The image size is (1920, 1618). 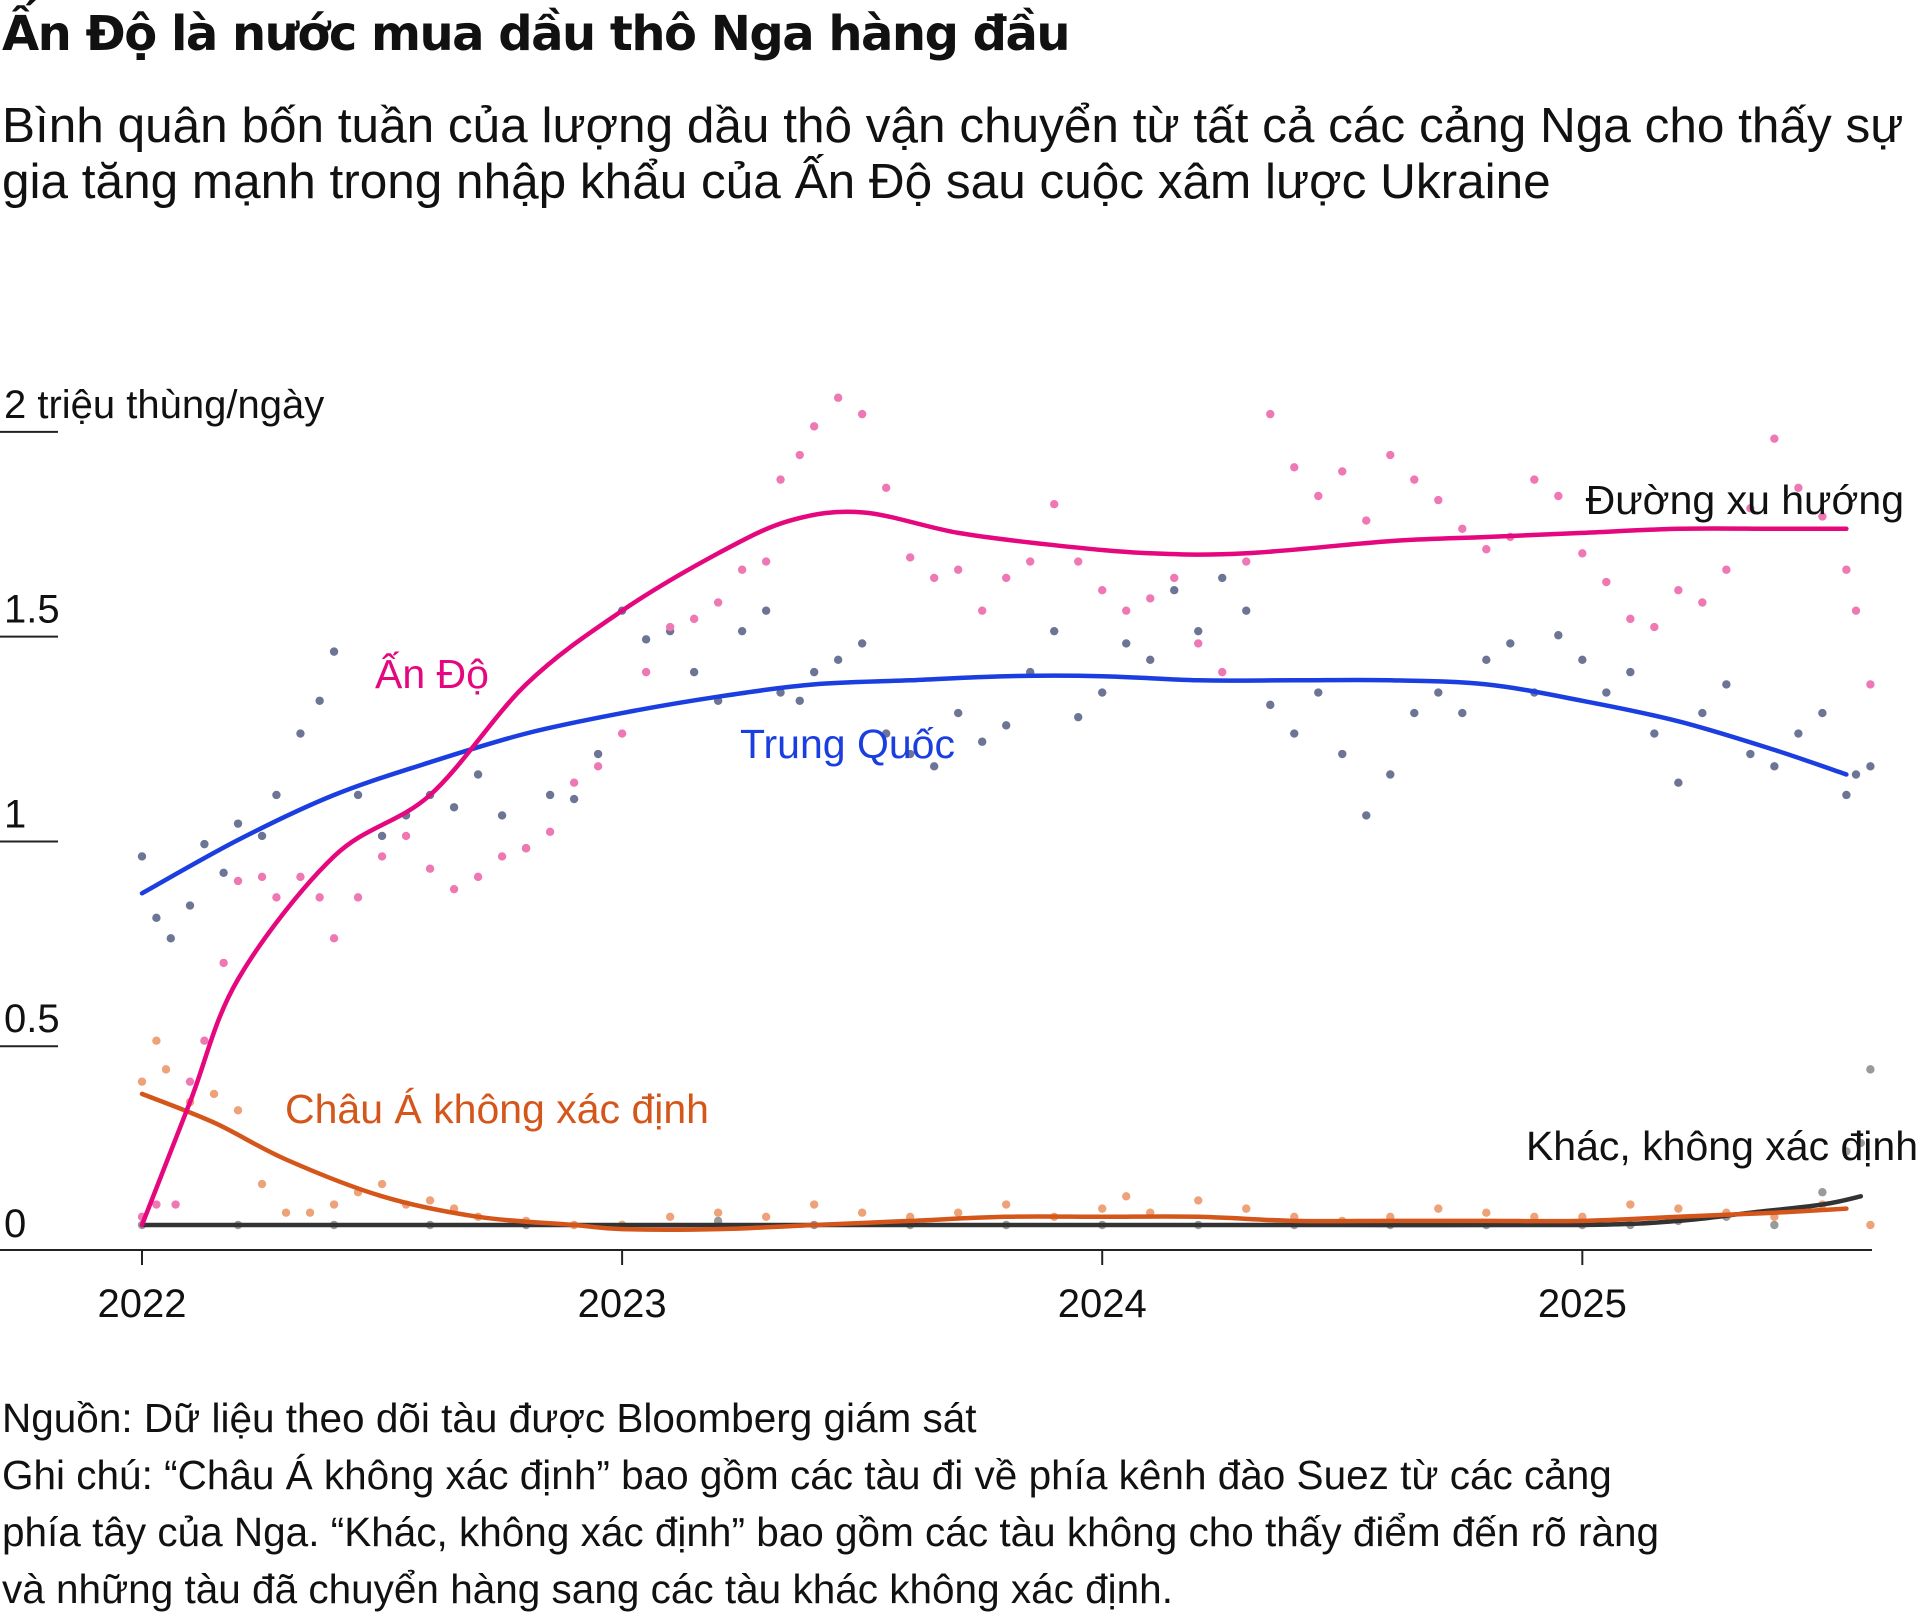 I want to click on x-tick-label: 2023, so click(x=622, y=1304).